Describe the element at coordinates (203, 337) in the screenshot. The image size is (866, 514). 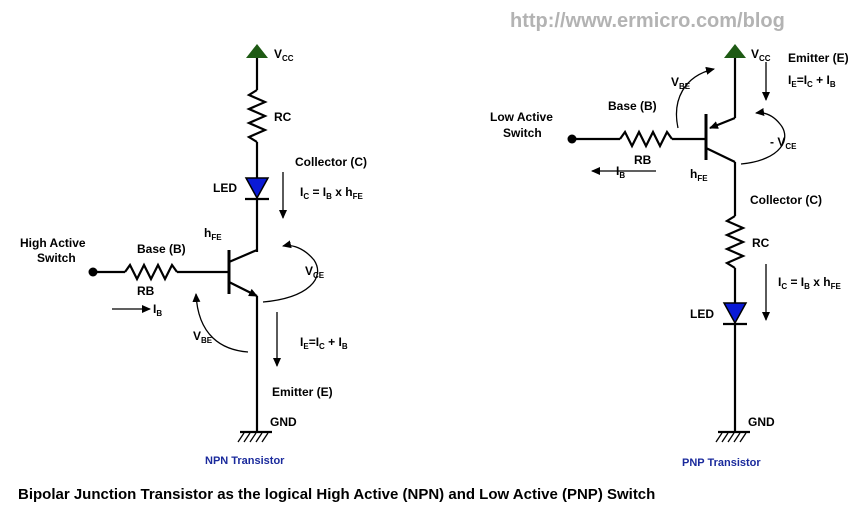
I see `npn-vbe-label: VBE` at that location.